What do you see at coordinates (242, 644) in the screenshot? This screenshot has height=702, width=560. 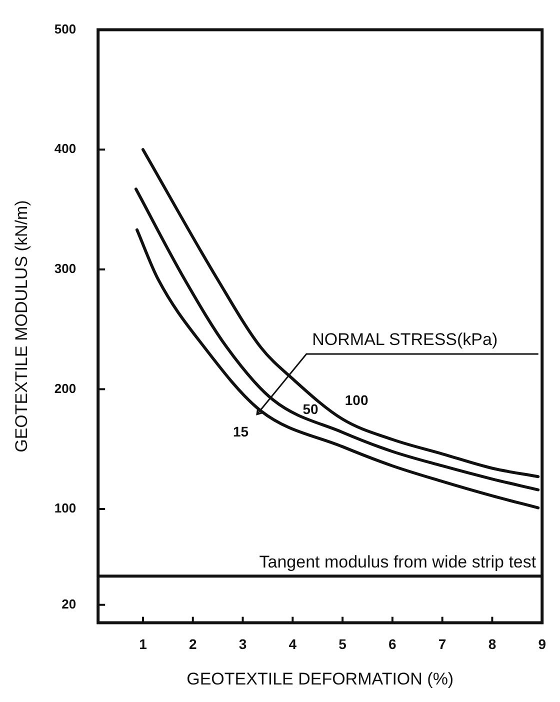 I see `x-tick-label: 3` at bounding box center [242, 644].